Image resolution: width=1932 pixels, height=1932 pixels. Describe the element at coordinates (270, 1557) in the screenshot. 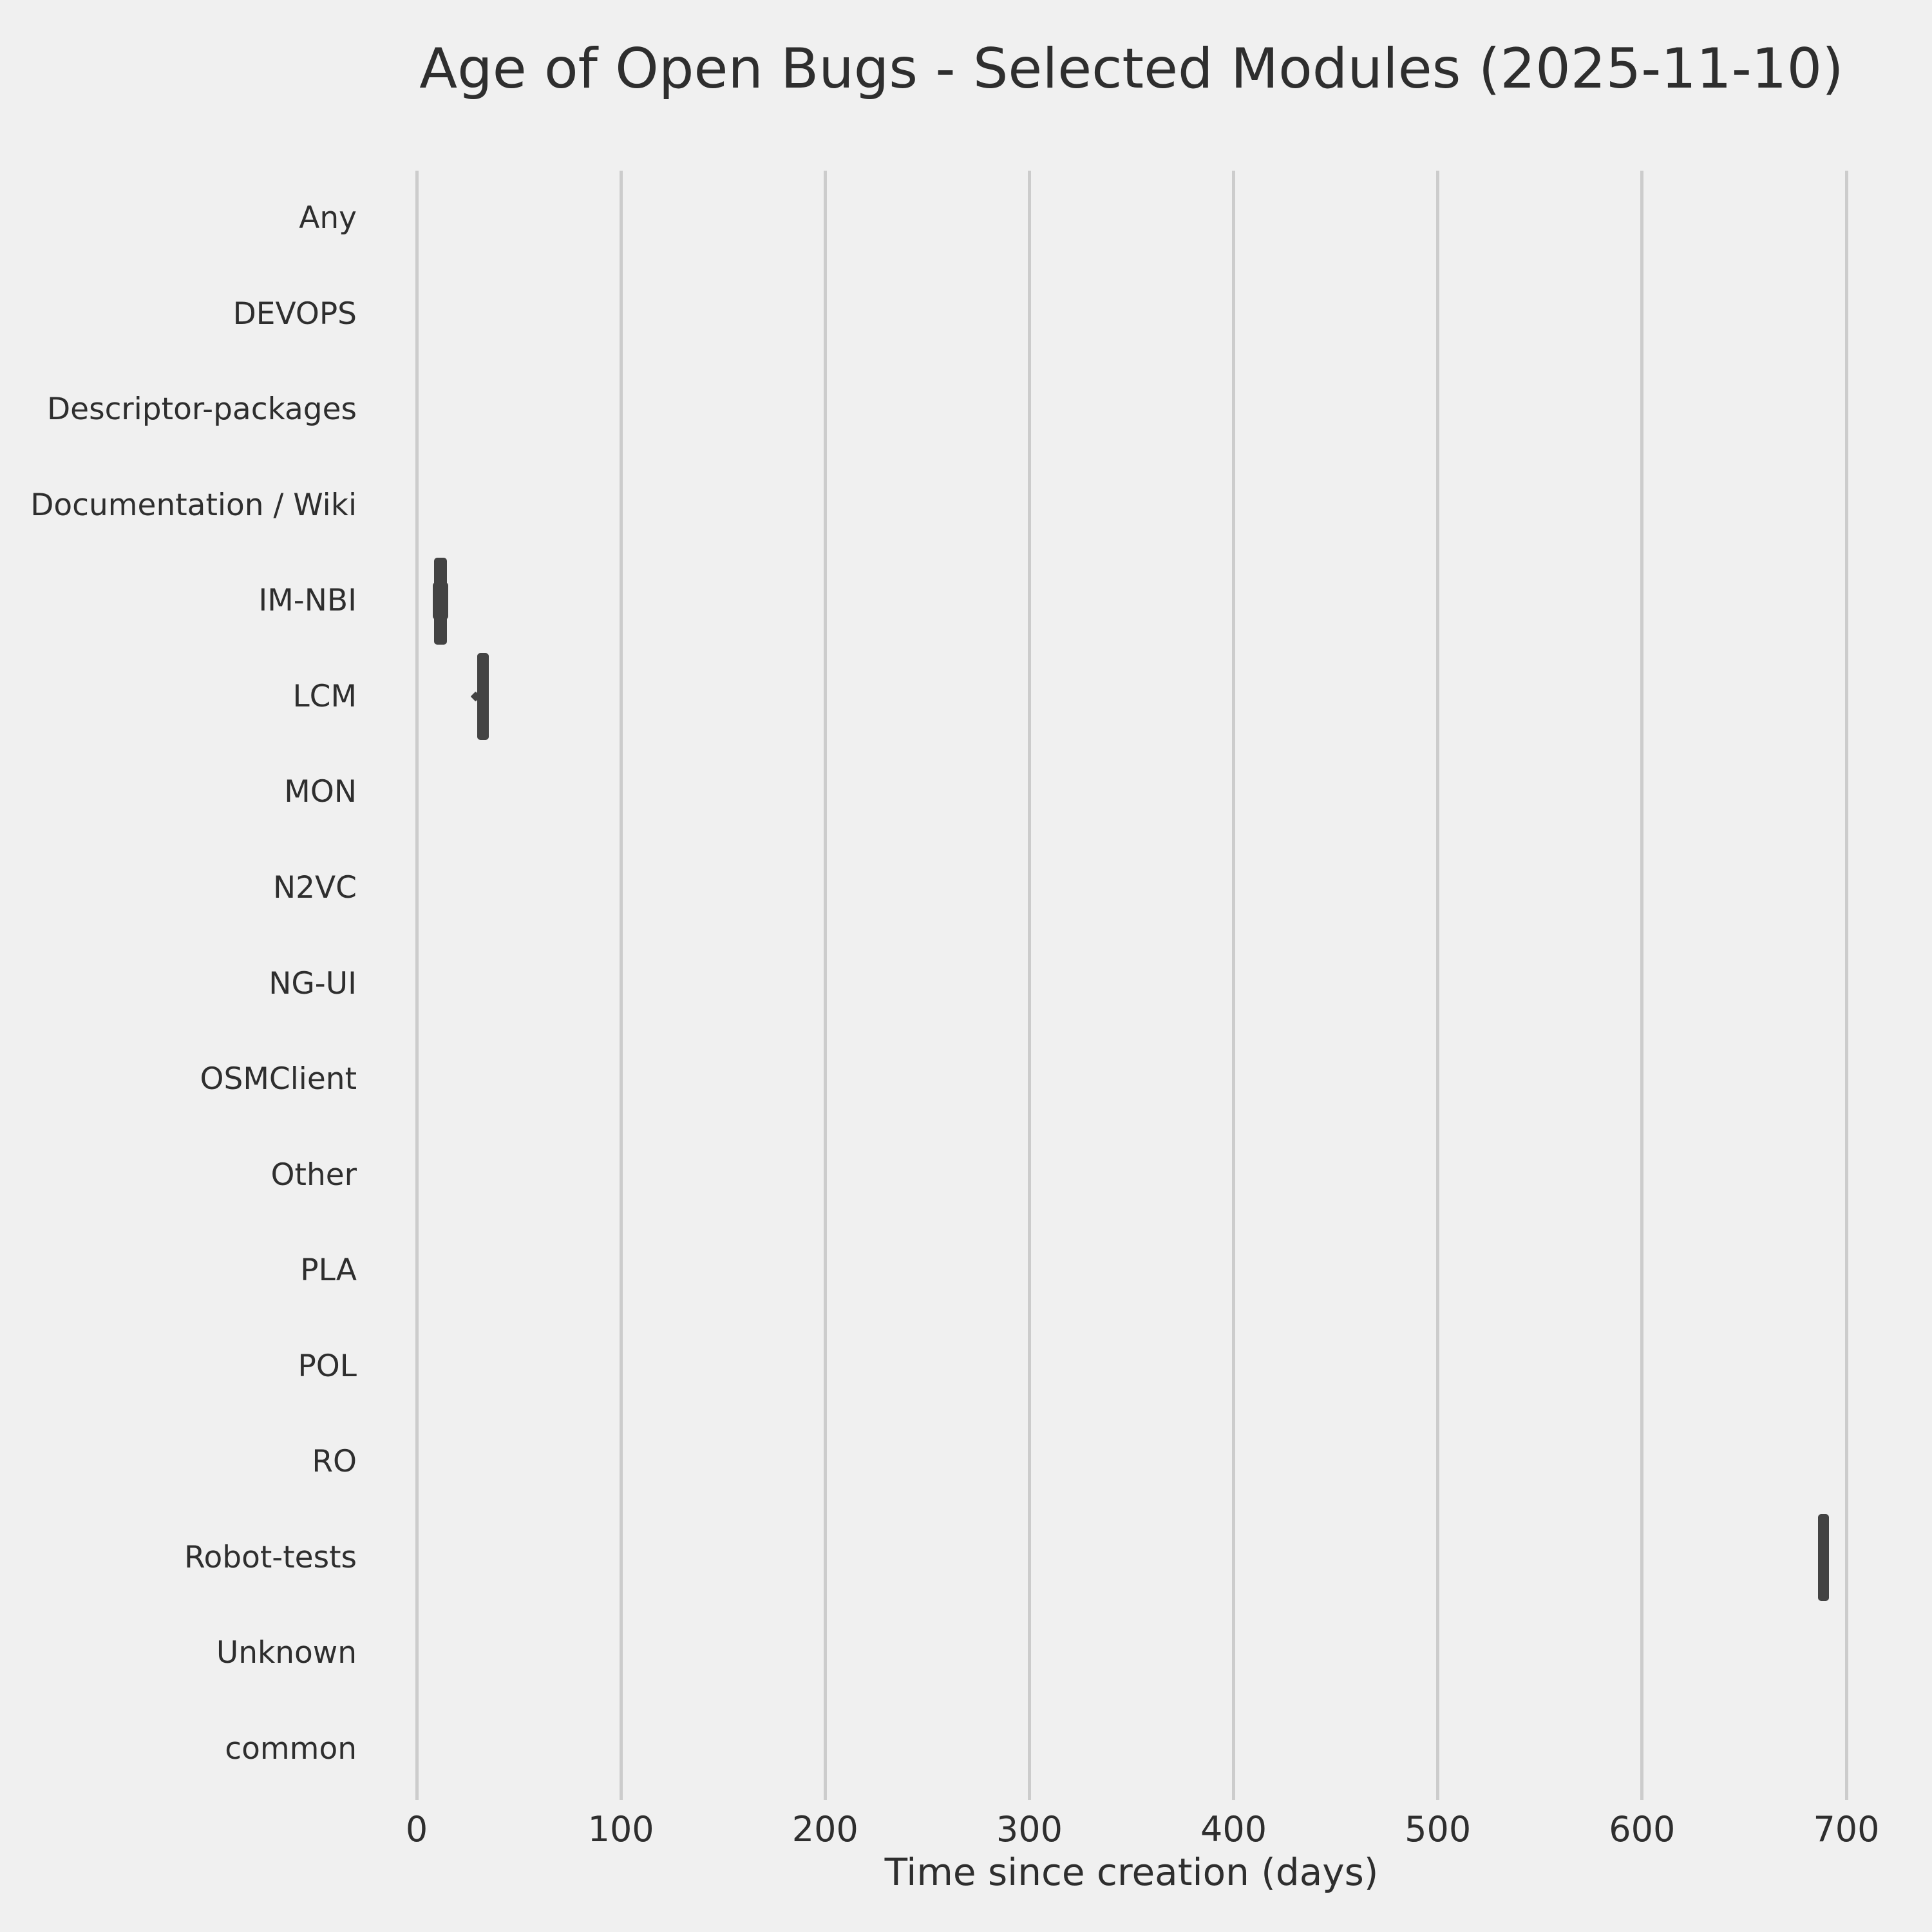

I see `y-category-label: Robot-tests` at that location.